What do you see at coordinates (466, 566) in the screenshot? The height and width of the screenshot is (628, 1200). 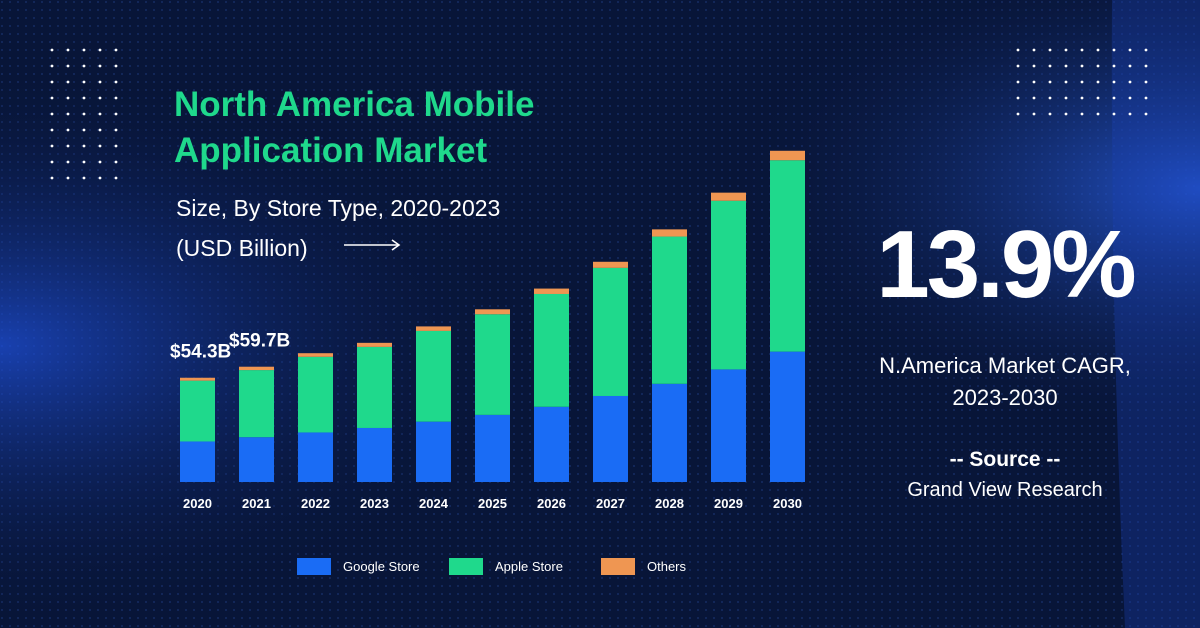 I see `legend-swatch-apple-store` at bounding box center [466, 566].